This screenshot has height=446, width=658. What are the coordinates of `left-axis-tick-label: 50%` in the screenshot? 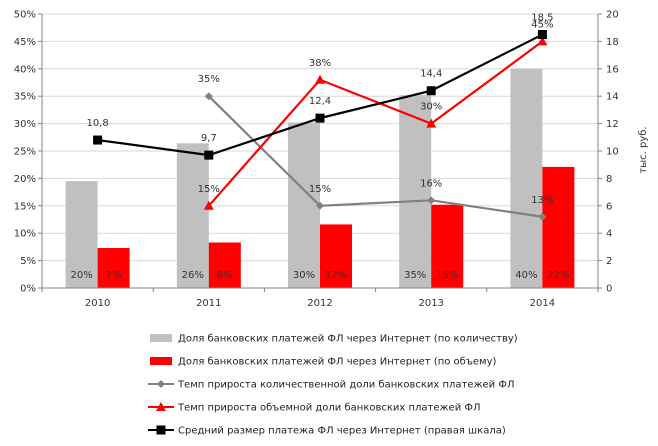 It's located at (25, 15).